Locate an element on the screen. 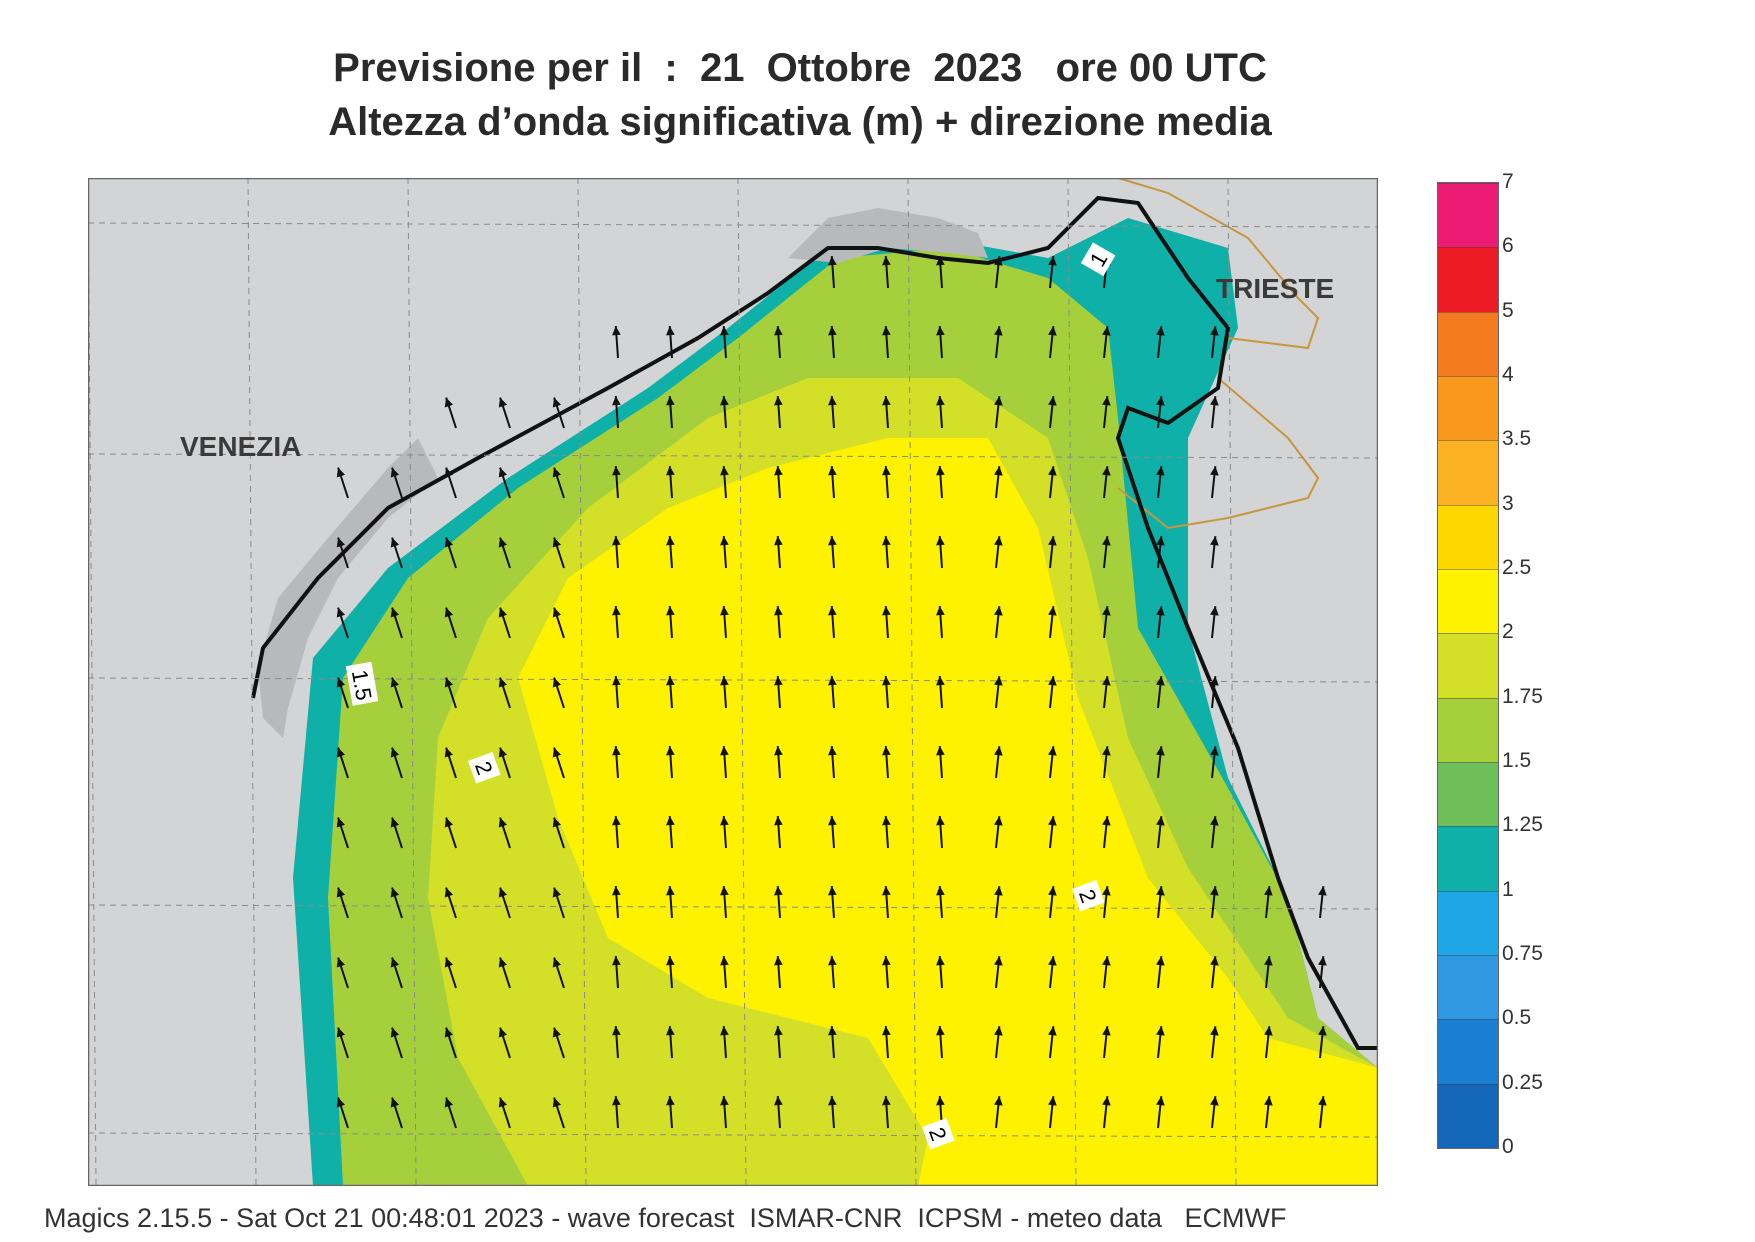  legend-tick-label: 1.5 is located at coordinates (1517, 760).